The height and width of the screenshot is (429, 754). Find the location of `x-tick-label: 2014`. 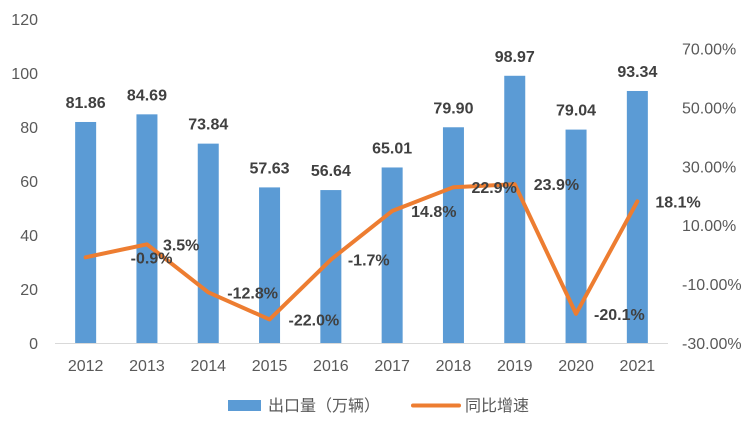

x-tick-label: 2014 is located at coordinates (208, 366).